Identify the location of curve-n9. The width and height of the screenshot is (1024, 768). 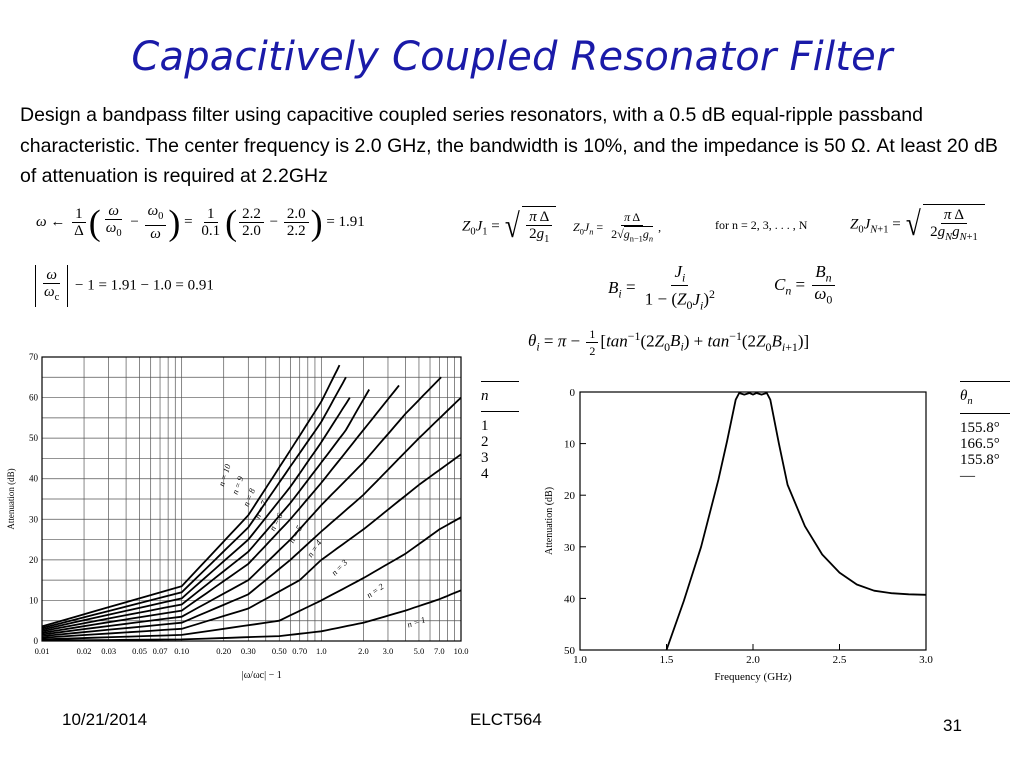
(194, 502).